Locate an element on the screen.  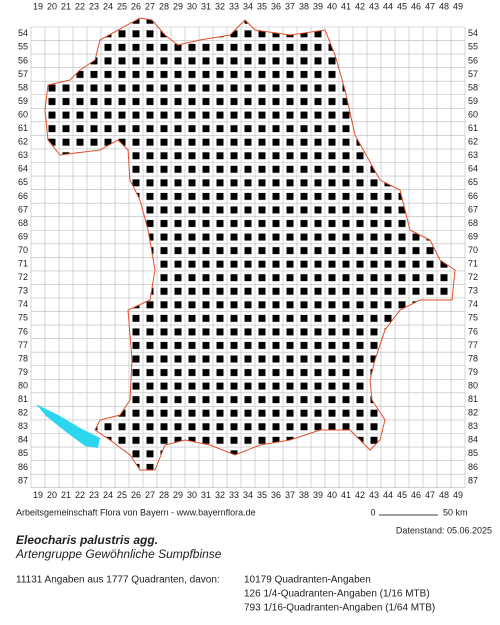
y-label: 84 is located at coordinates (473, 440).